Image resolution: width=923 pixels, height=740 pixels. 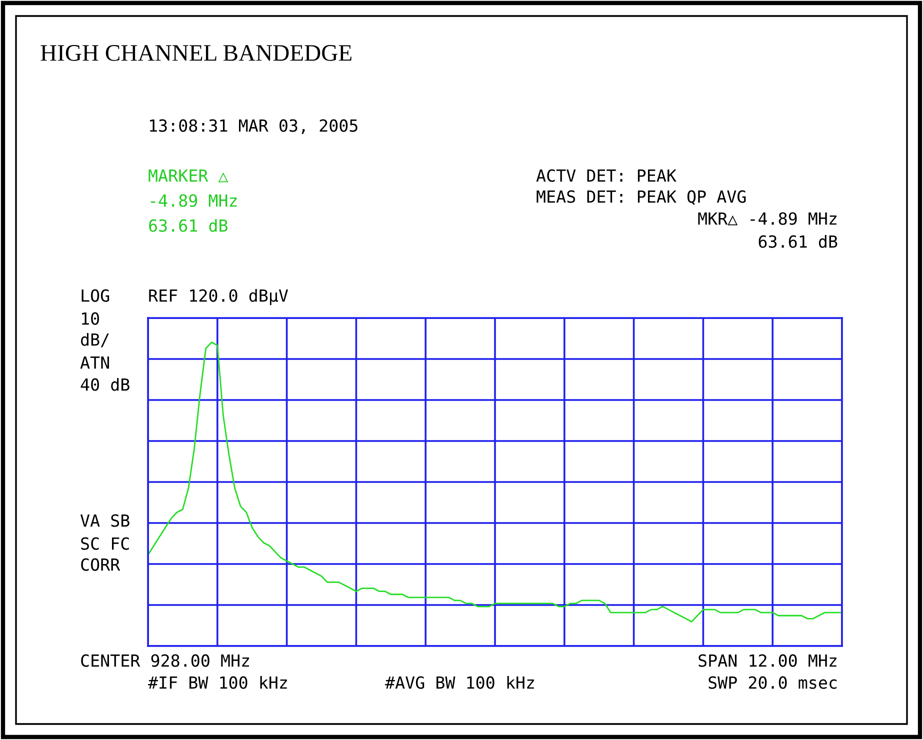 I want to click on text: 40 dB, so click(x=105, y=384).